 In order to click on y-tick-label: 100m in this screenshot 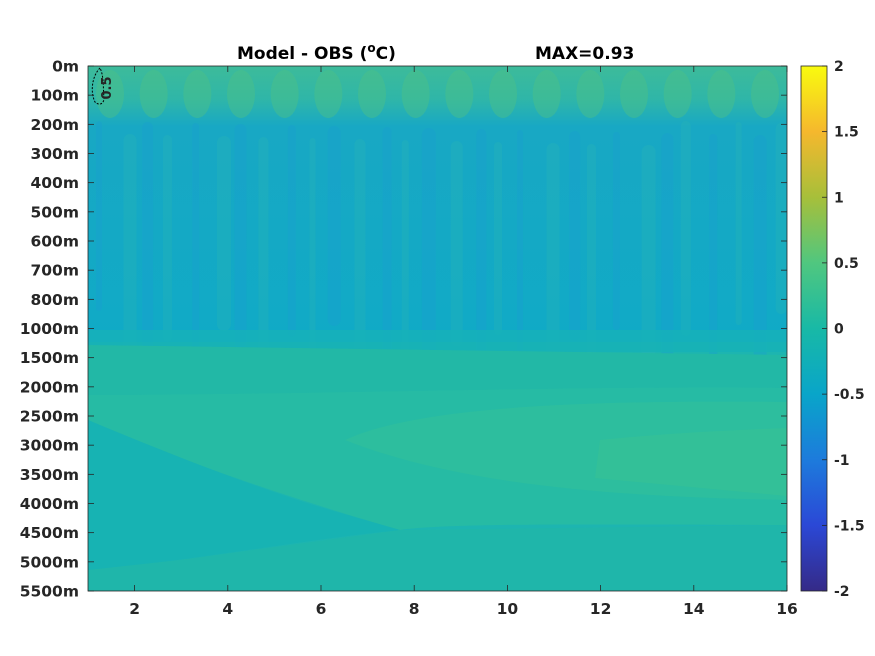, I will do `click(54, 96)`.